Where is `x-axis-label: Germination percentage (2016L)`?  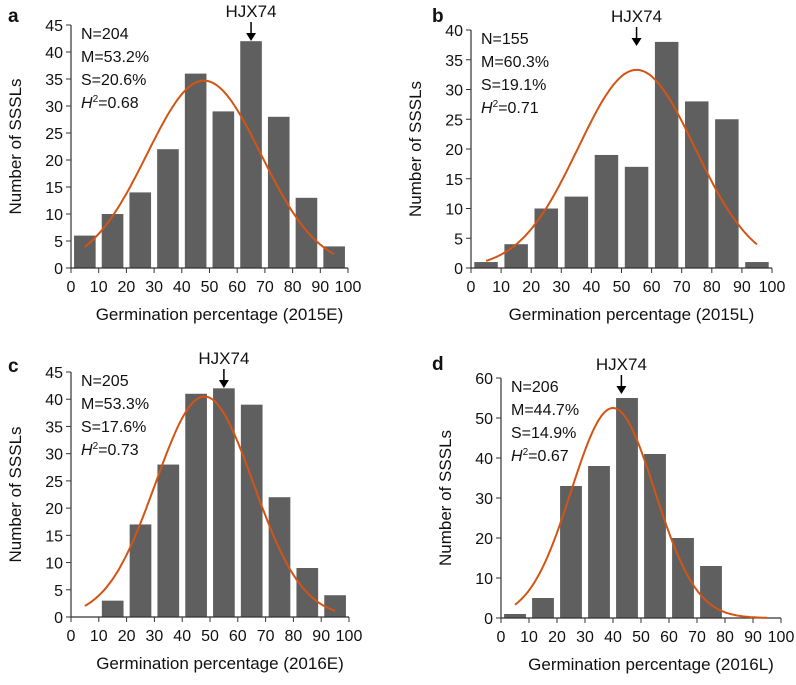
x-axis-label: Germination percentage (2016L) is located at coordinates (651, 664).